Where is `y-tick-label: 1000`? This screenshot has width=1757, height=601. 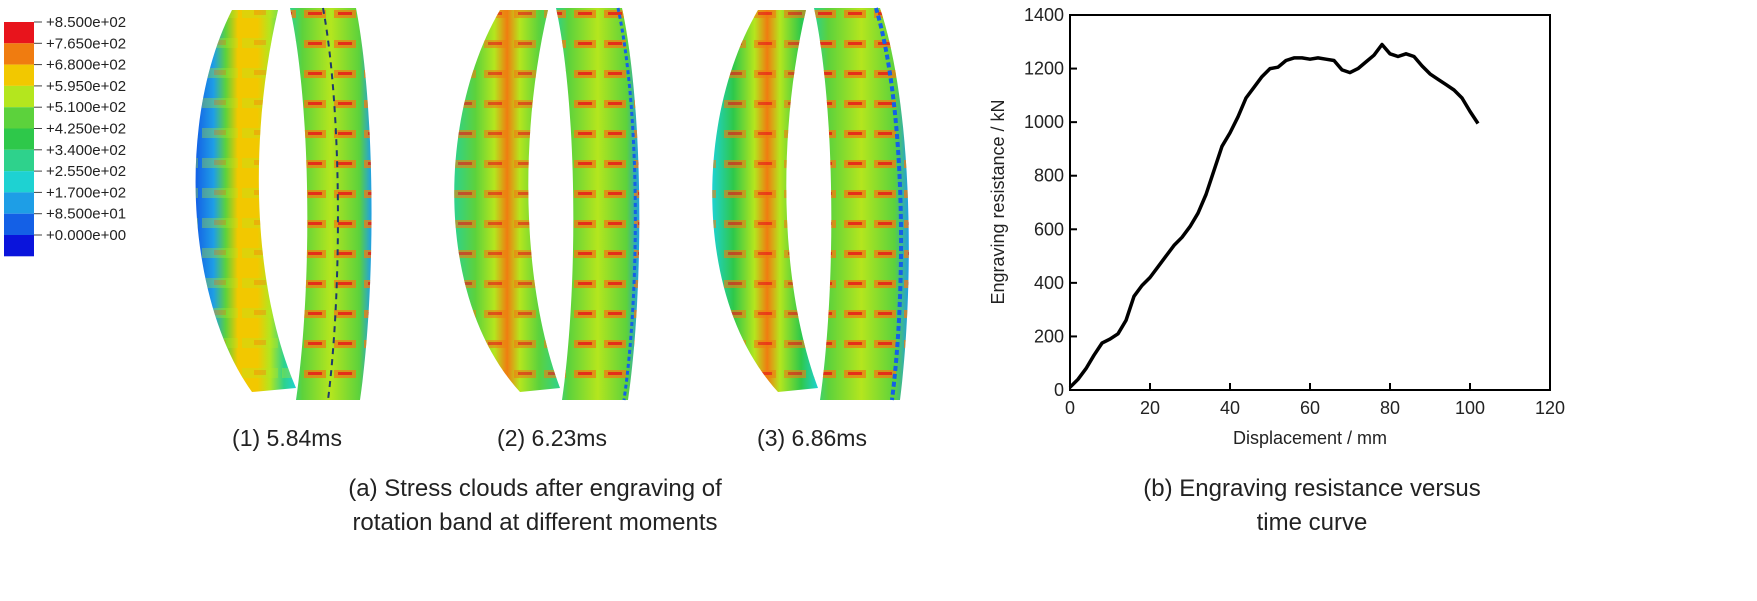 y-tick-label: 1000 is located at coordinates (1044, 122).